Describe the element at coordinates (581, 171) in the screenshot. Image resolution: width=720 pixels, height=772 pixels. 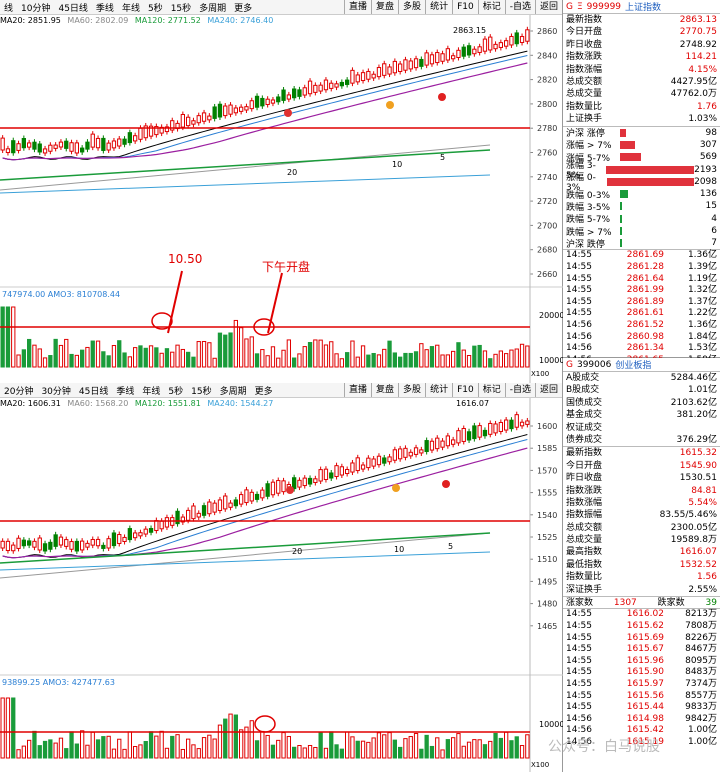
I see `breadth-label: 涨幅 3-5%` at that location.